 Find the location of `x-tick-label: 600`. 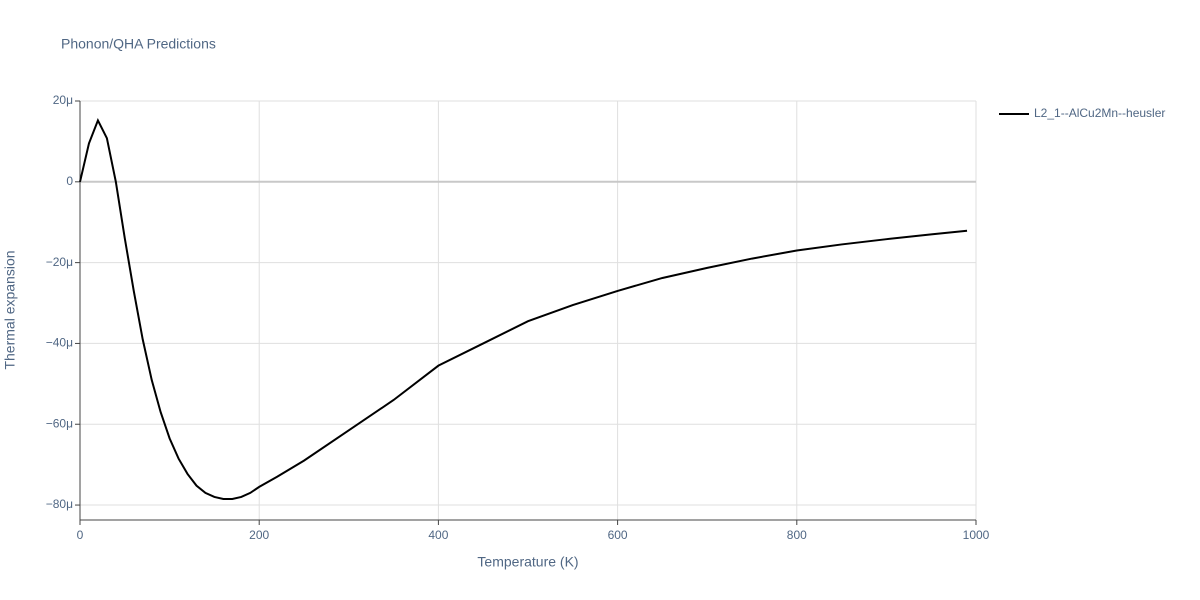

x-tick-label: 600 is located at coordinates (618, 535).